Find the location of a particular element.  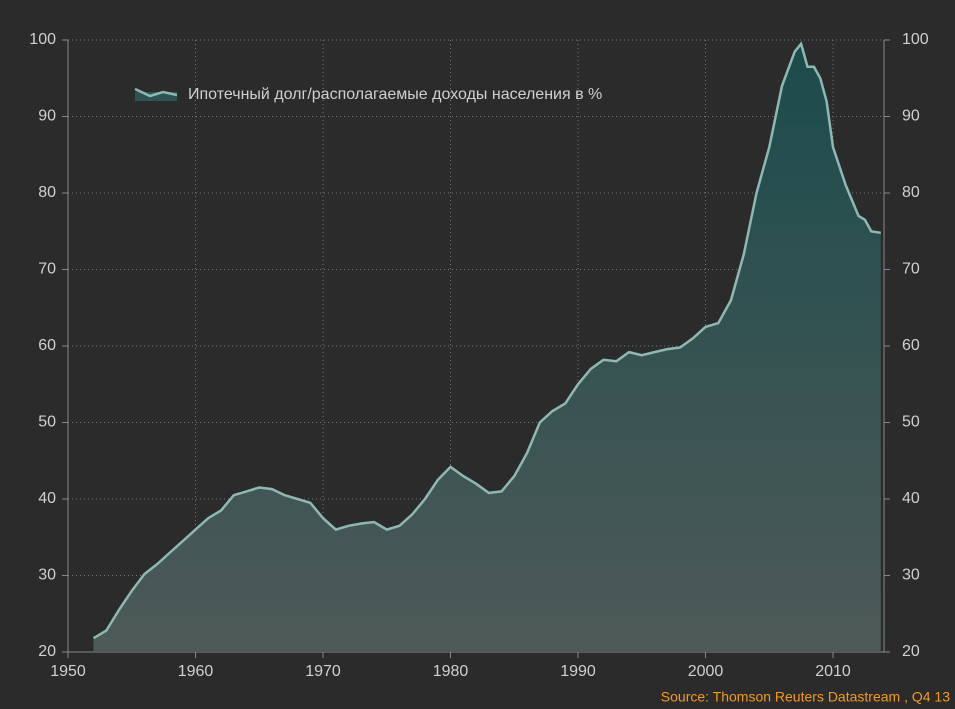

y-tick-label: 20 is located at coordinates (47, 651).